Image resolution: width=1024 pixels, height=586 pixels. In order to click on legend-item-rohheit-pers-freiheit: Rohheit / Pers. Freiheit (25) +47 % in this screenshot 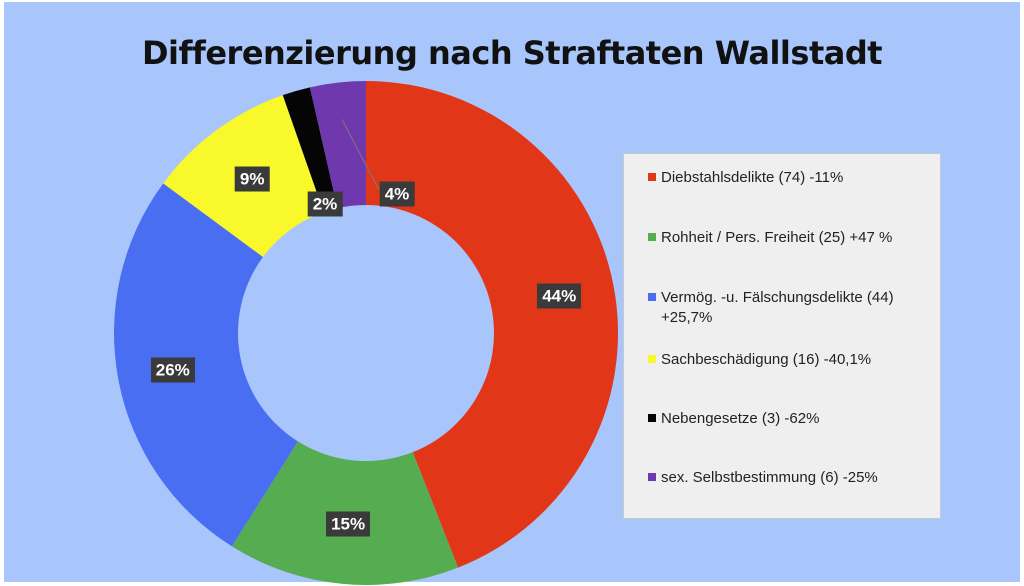, I will do `click(790, 238)`.